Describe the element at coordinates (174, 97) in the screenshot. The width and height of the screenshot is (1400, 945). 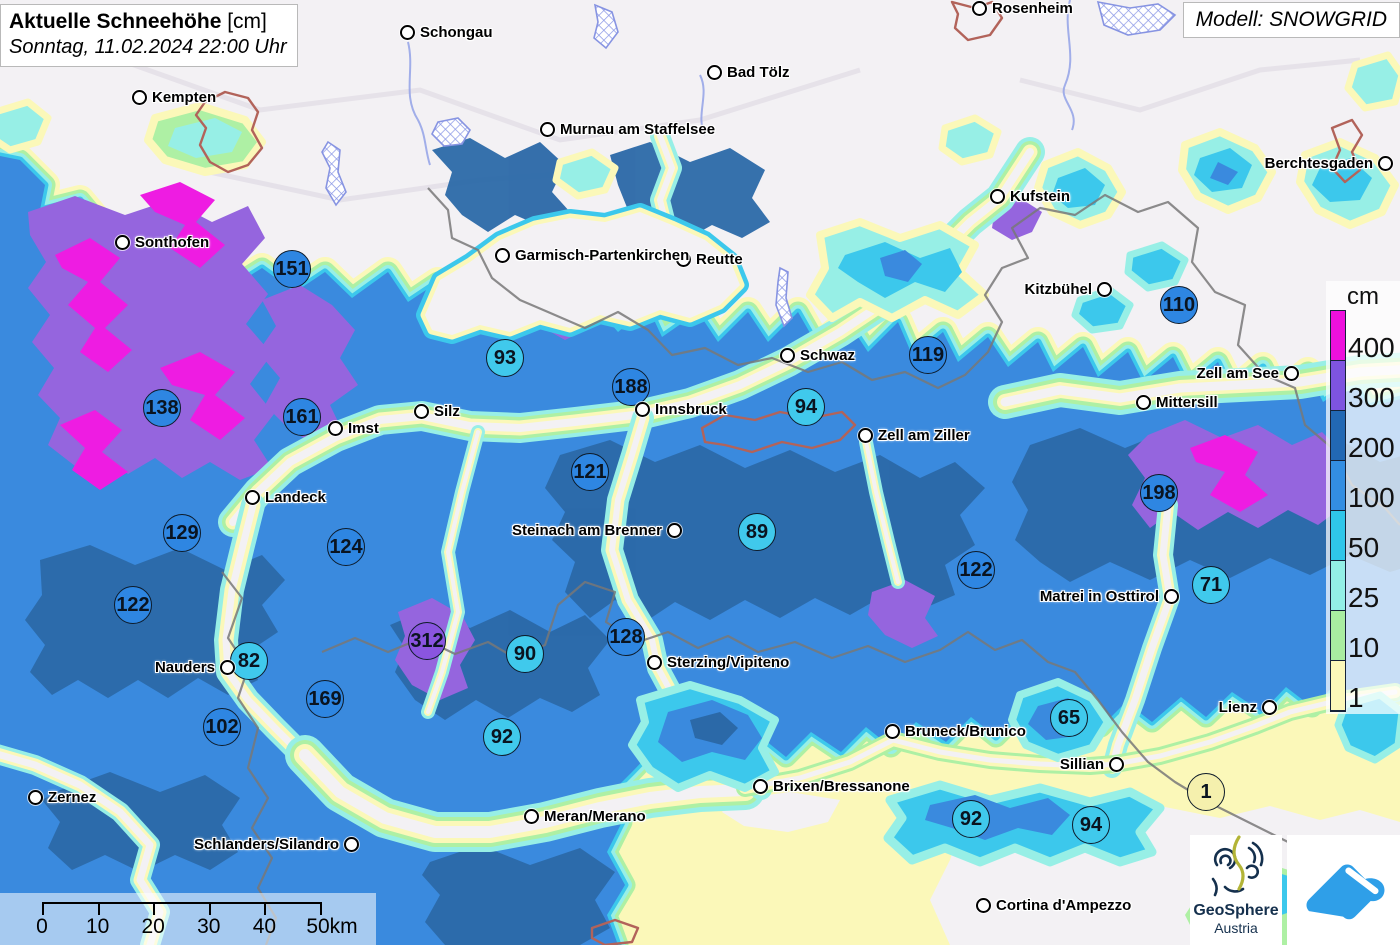
I see `city-marker: Kempten` at that location.